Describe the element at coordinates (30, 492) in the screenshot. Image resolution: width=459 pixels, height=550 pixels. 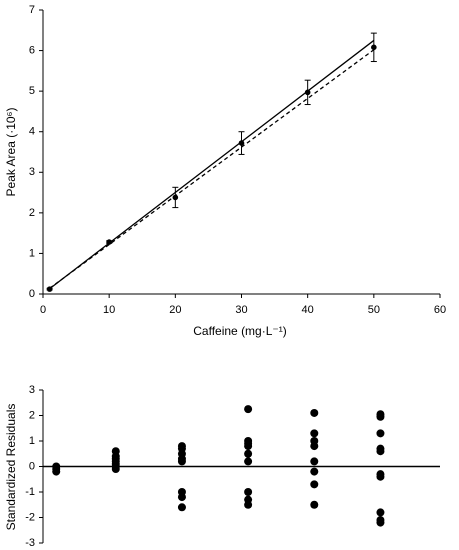
I see `y-tick-label: -1` at that location.